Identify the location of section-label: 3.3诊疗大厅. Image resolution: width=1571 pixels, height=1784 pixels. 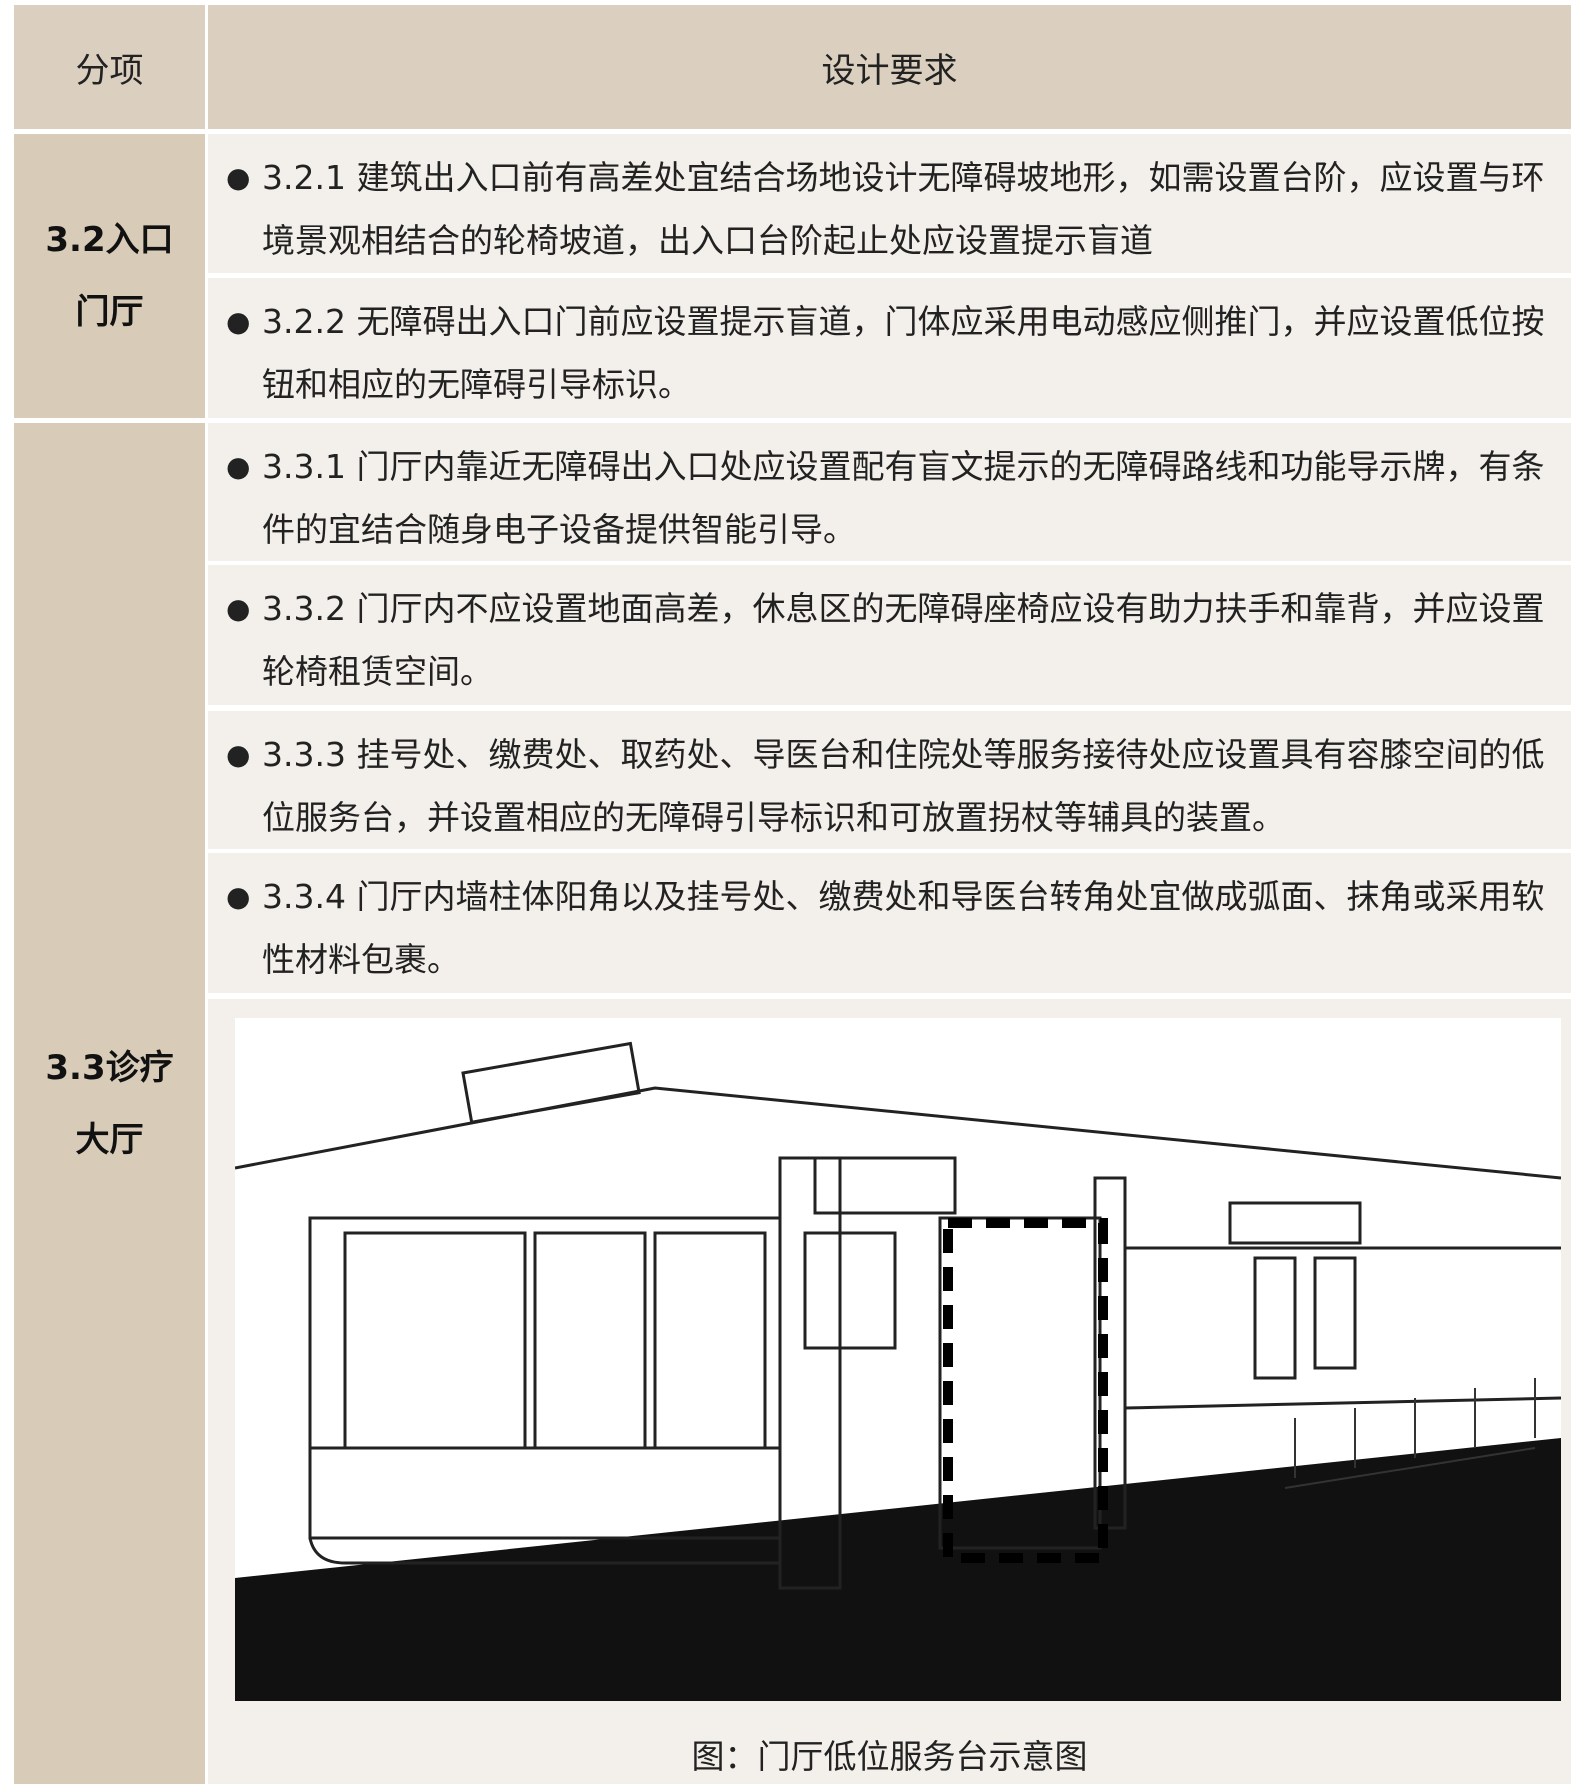
(109, 1103).